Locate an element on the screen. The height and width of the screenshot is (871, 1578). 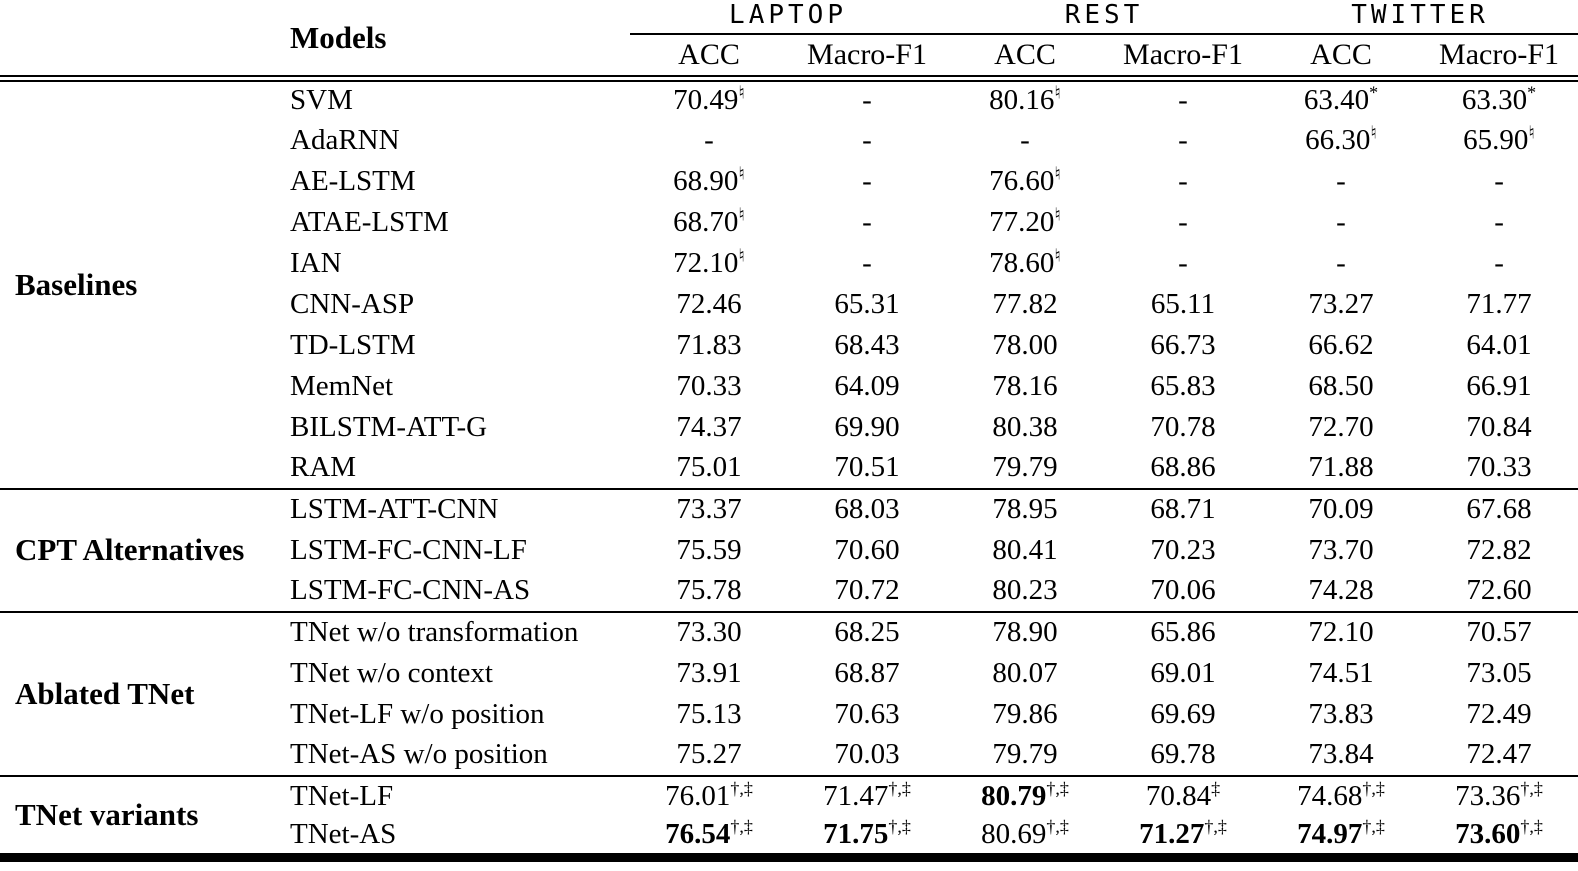
metric-value: 73.83 is located at coordinates (1341, 713).